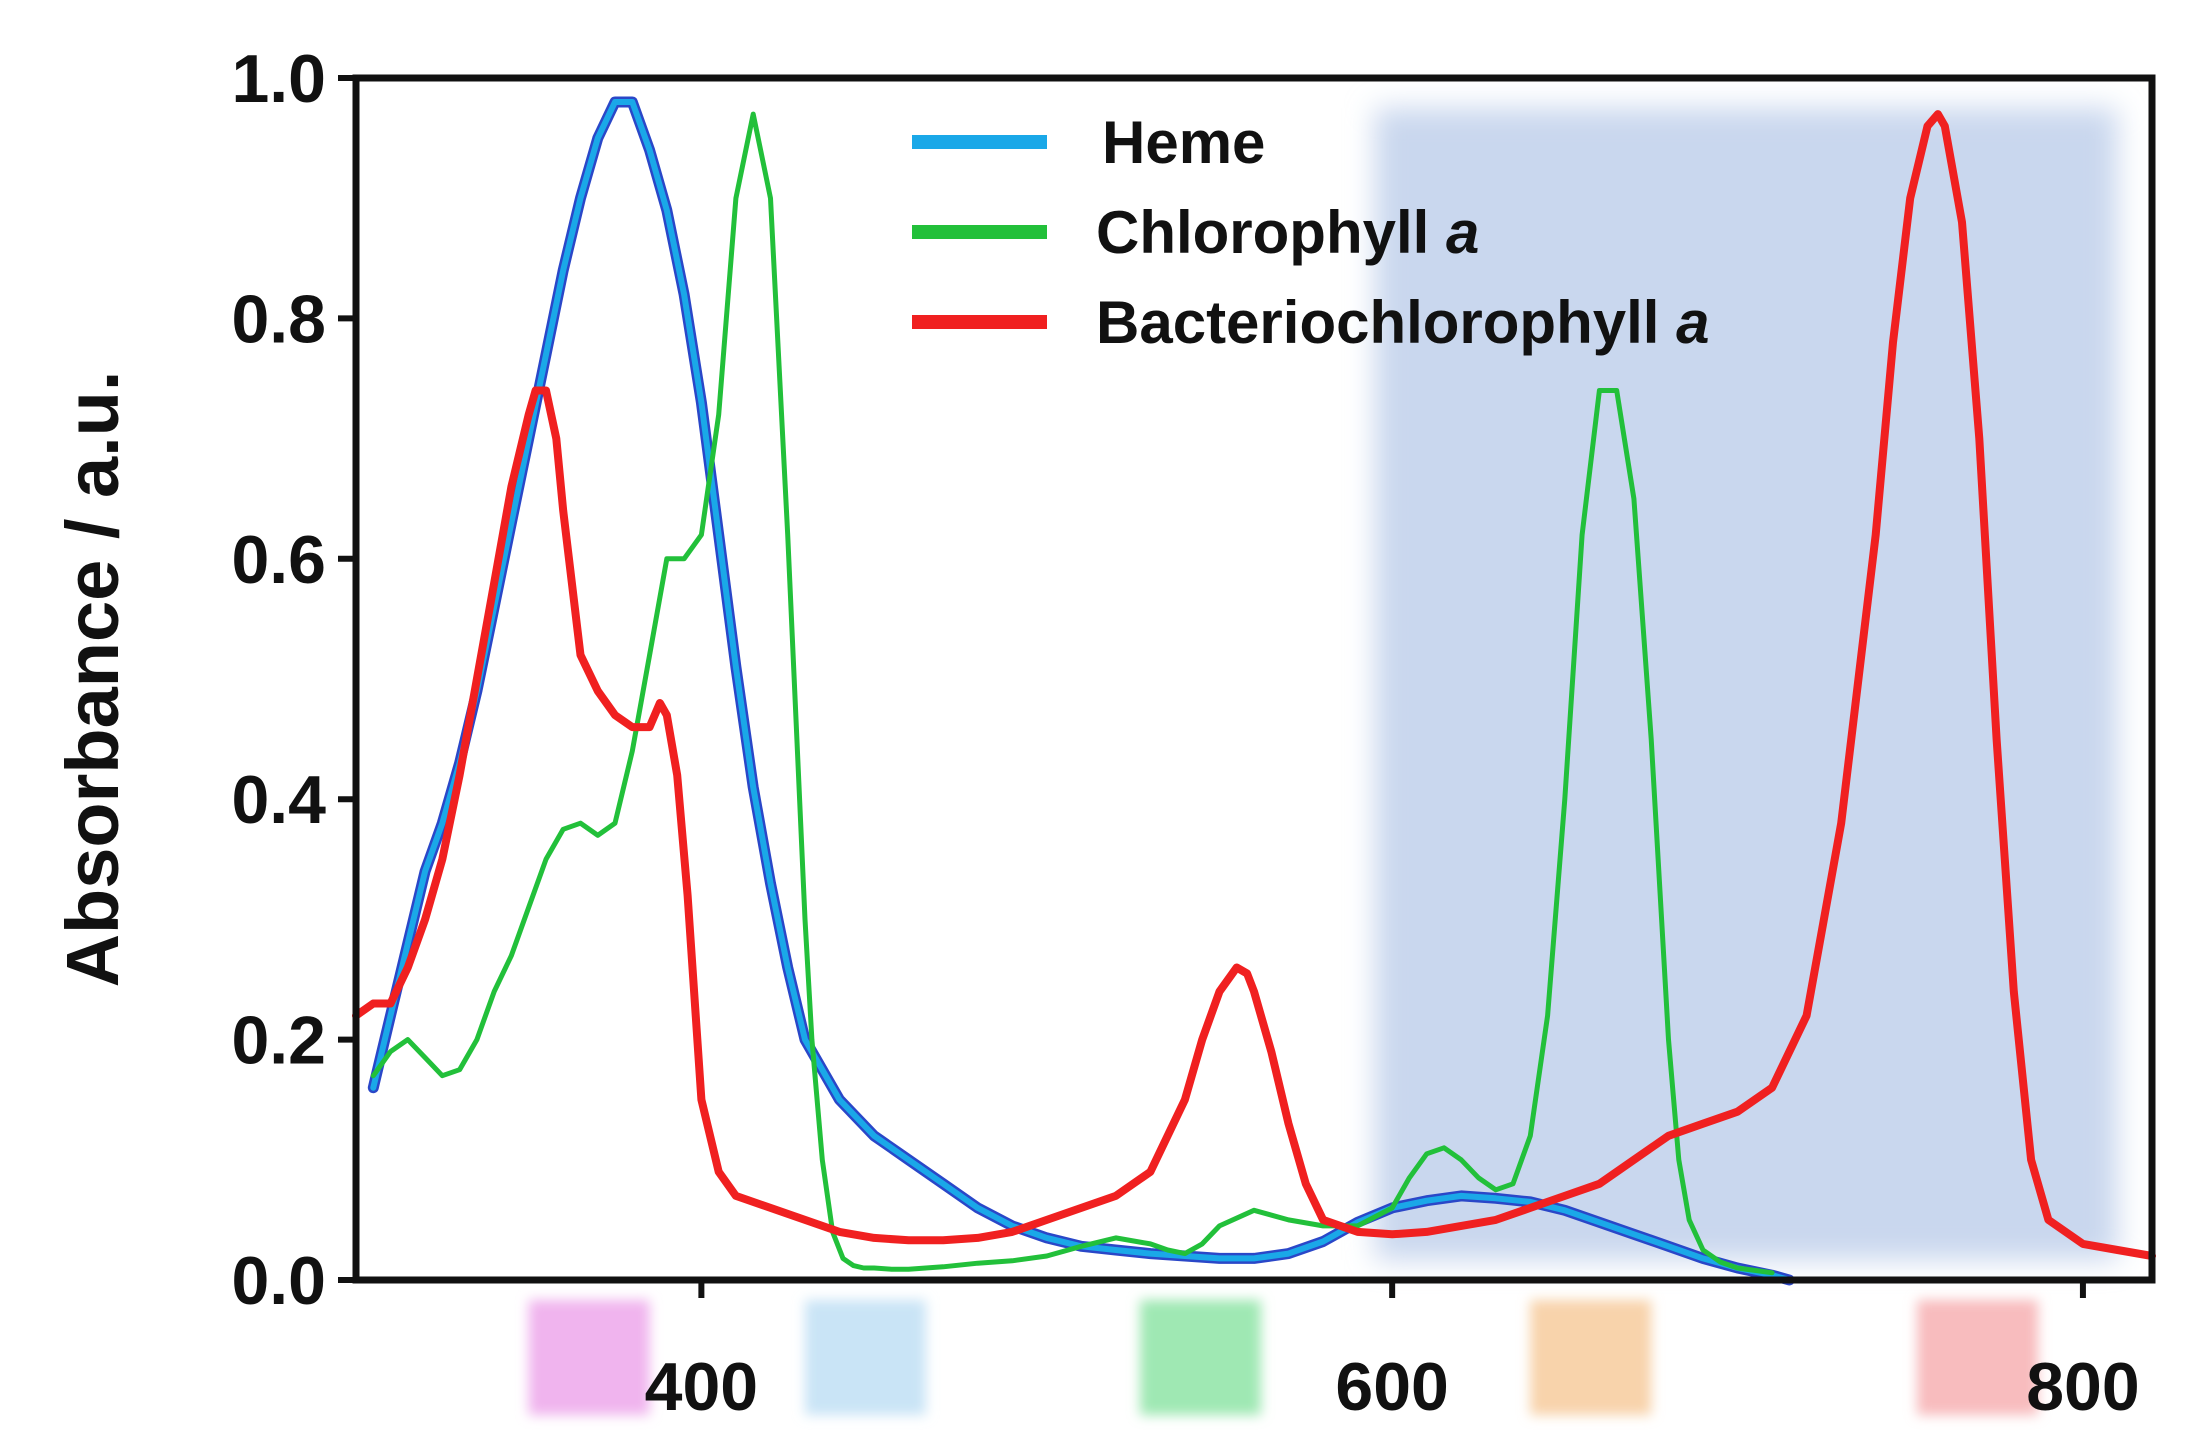 This screenshot has width=2194, height=1455. What do you see at coordinates (293, 680) in the screenshot?
I see `y-axis-ticks: 0.0 0.2 0.4 0.6 0.8 1.0` at bounding box center [293, 680].